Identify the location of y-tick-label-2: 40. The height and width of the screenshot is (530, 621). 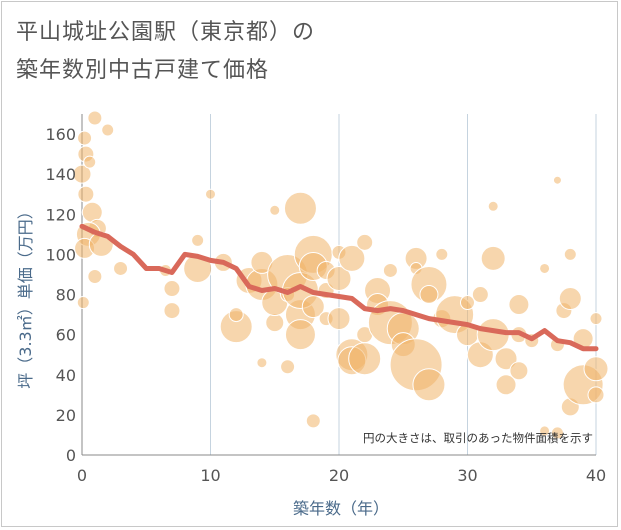
(66, 375).